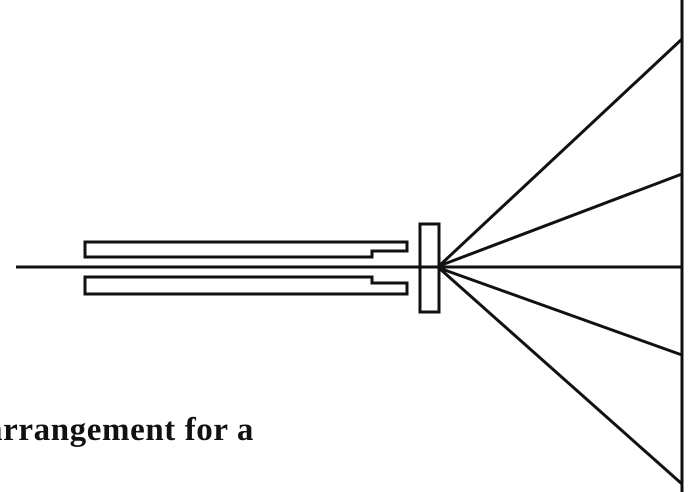  I want to click on figure-caption-fragment: arrangement for a, so click(127, 430).